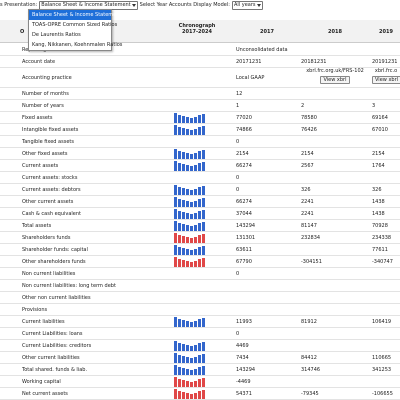 This screenshot has width=400, height=400. What do you see at coordinates (51, 358) in the screenshot?
I see `row-label: Other current liabilities` at bounding box center [51, 358].